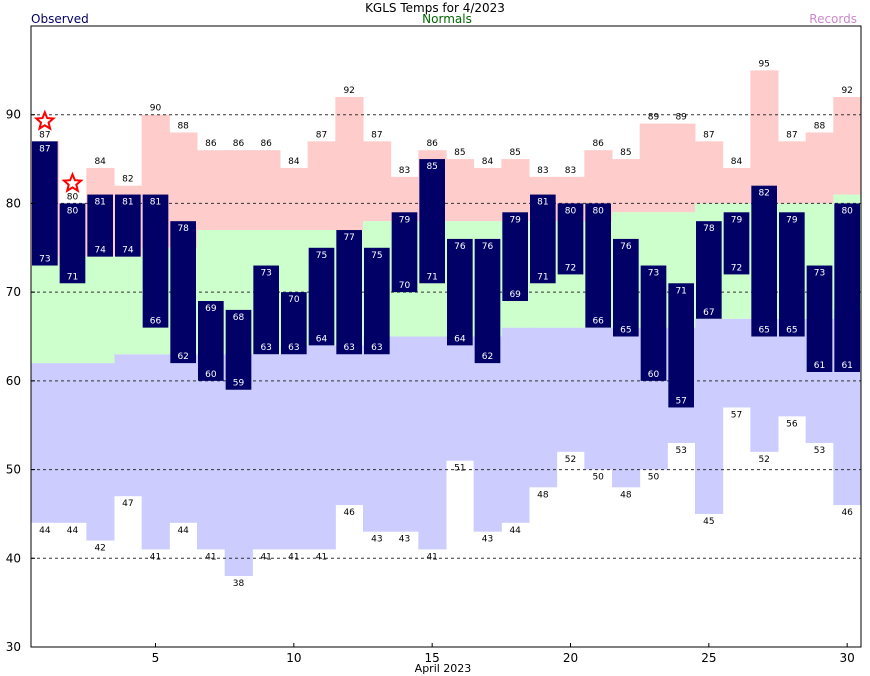  Describe the element at coordinates (847, 658) in the screenshot. I see `x-tick-label: 30` at that location.